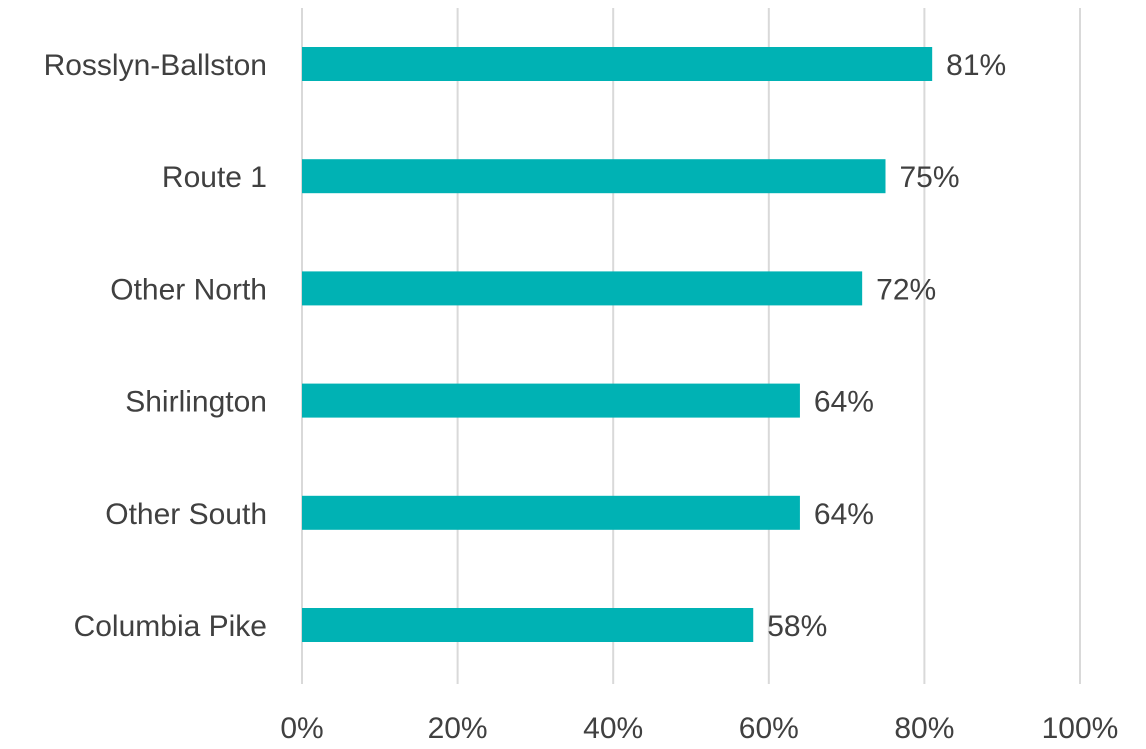  What do you see at coordinates (906, 289) in the screenshot?
I see `data-label: 72%` at bounding box center [906, 289].